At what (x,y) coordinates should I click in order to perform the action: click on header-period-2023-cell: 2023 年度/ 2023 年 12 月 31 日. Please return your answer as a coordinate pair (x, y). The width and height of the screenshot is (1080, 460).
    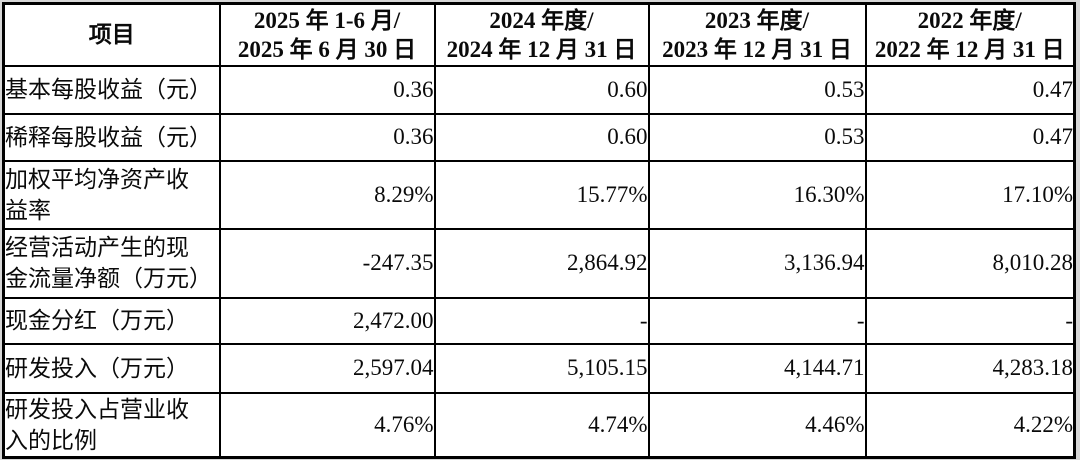
    Looking at the image, I should click on (757, 34).